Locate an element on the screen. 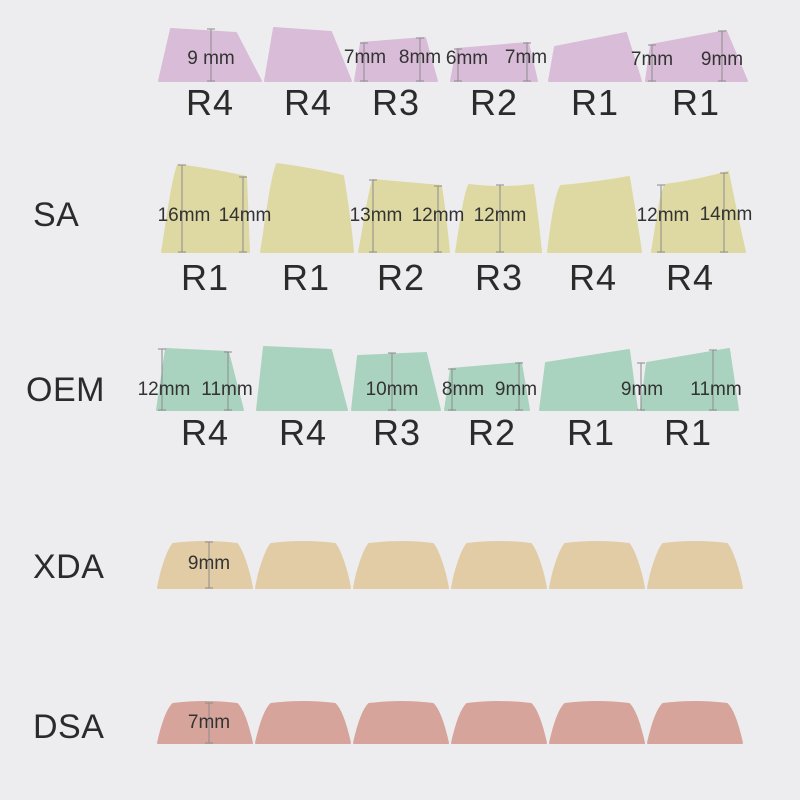  keycap-row-sa is located at coordinates (453, 208).